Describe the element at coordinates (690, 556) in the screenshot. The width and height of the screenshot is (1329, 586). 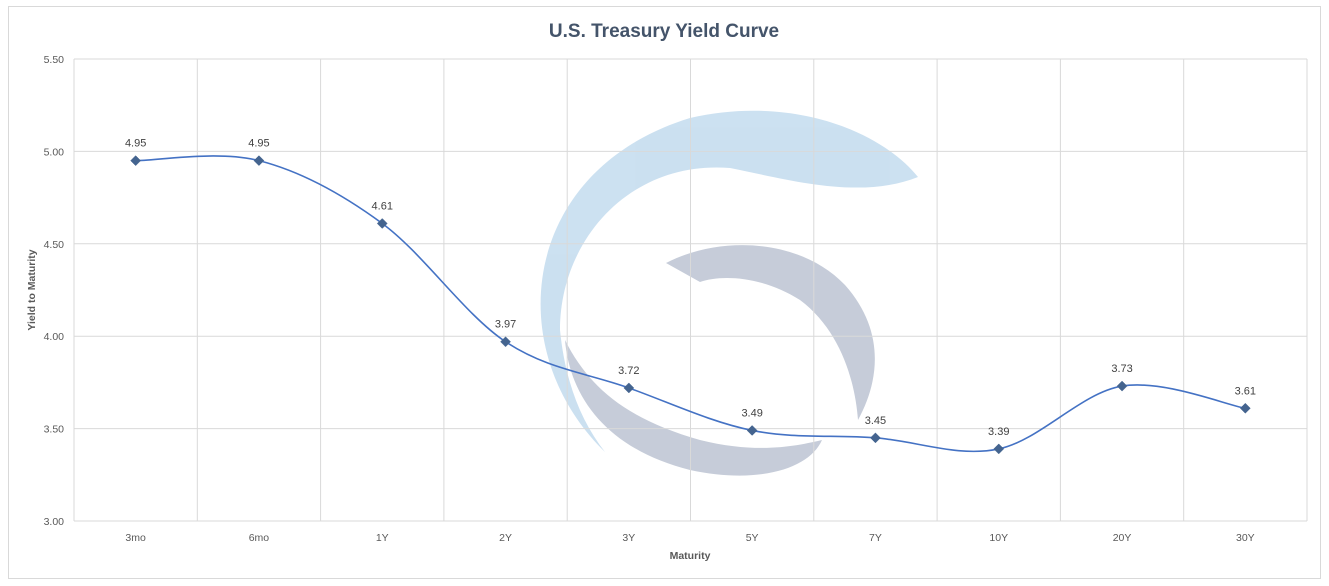
I see `x-axis-title: Maturity` at that location.